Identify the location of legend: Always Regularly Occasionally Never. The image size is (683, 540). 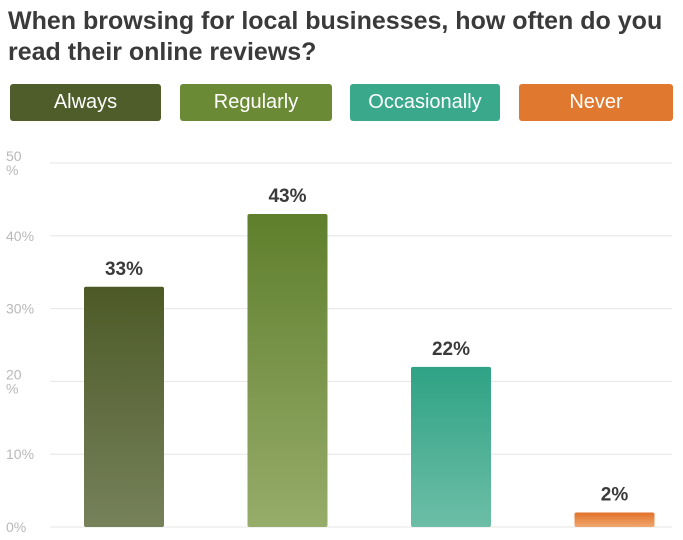
(341, 102).